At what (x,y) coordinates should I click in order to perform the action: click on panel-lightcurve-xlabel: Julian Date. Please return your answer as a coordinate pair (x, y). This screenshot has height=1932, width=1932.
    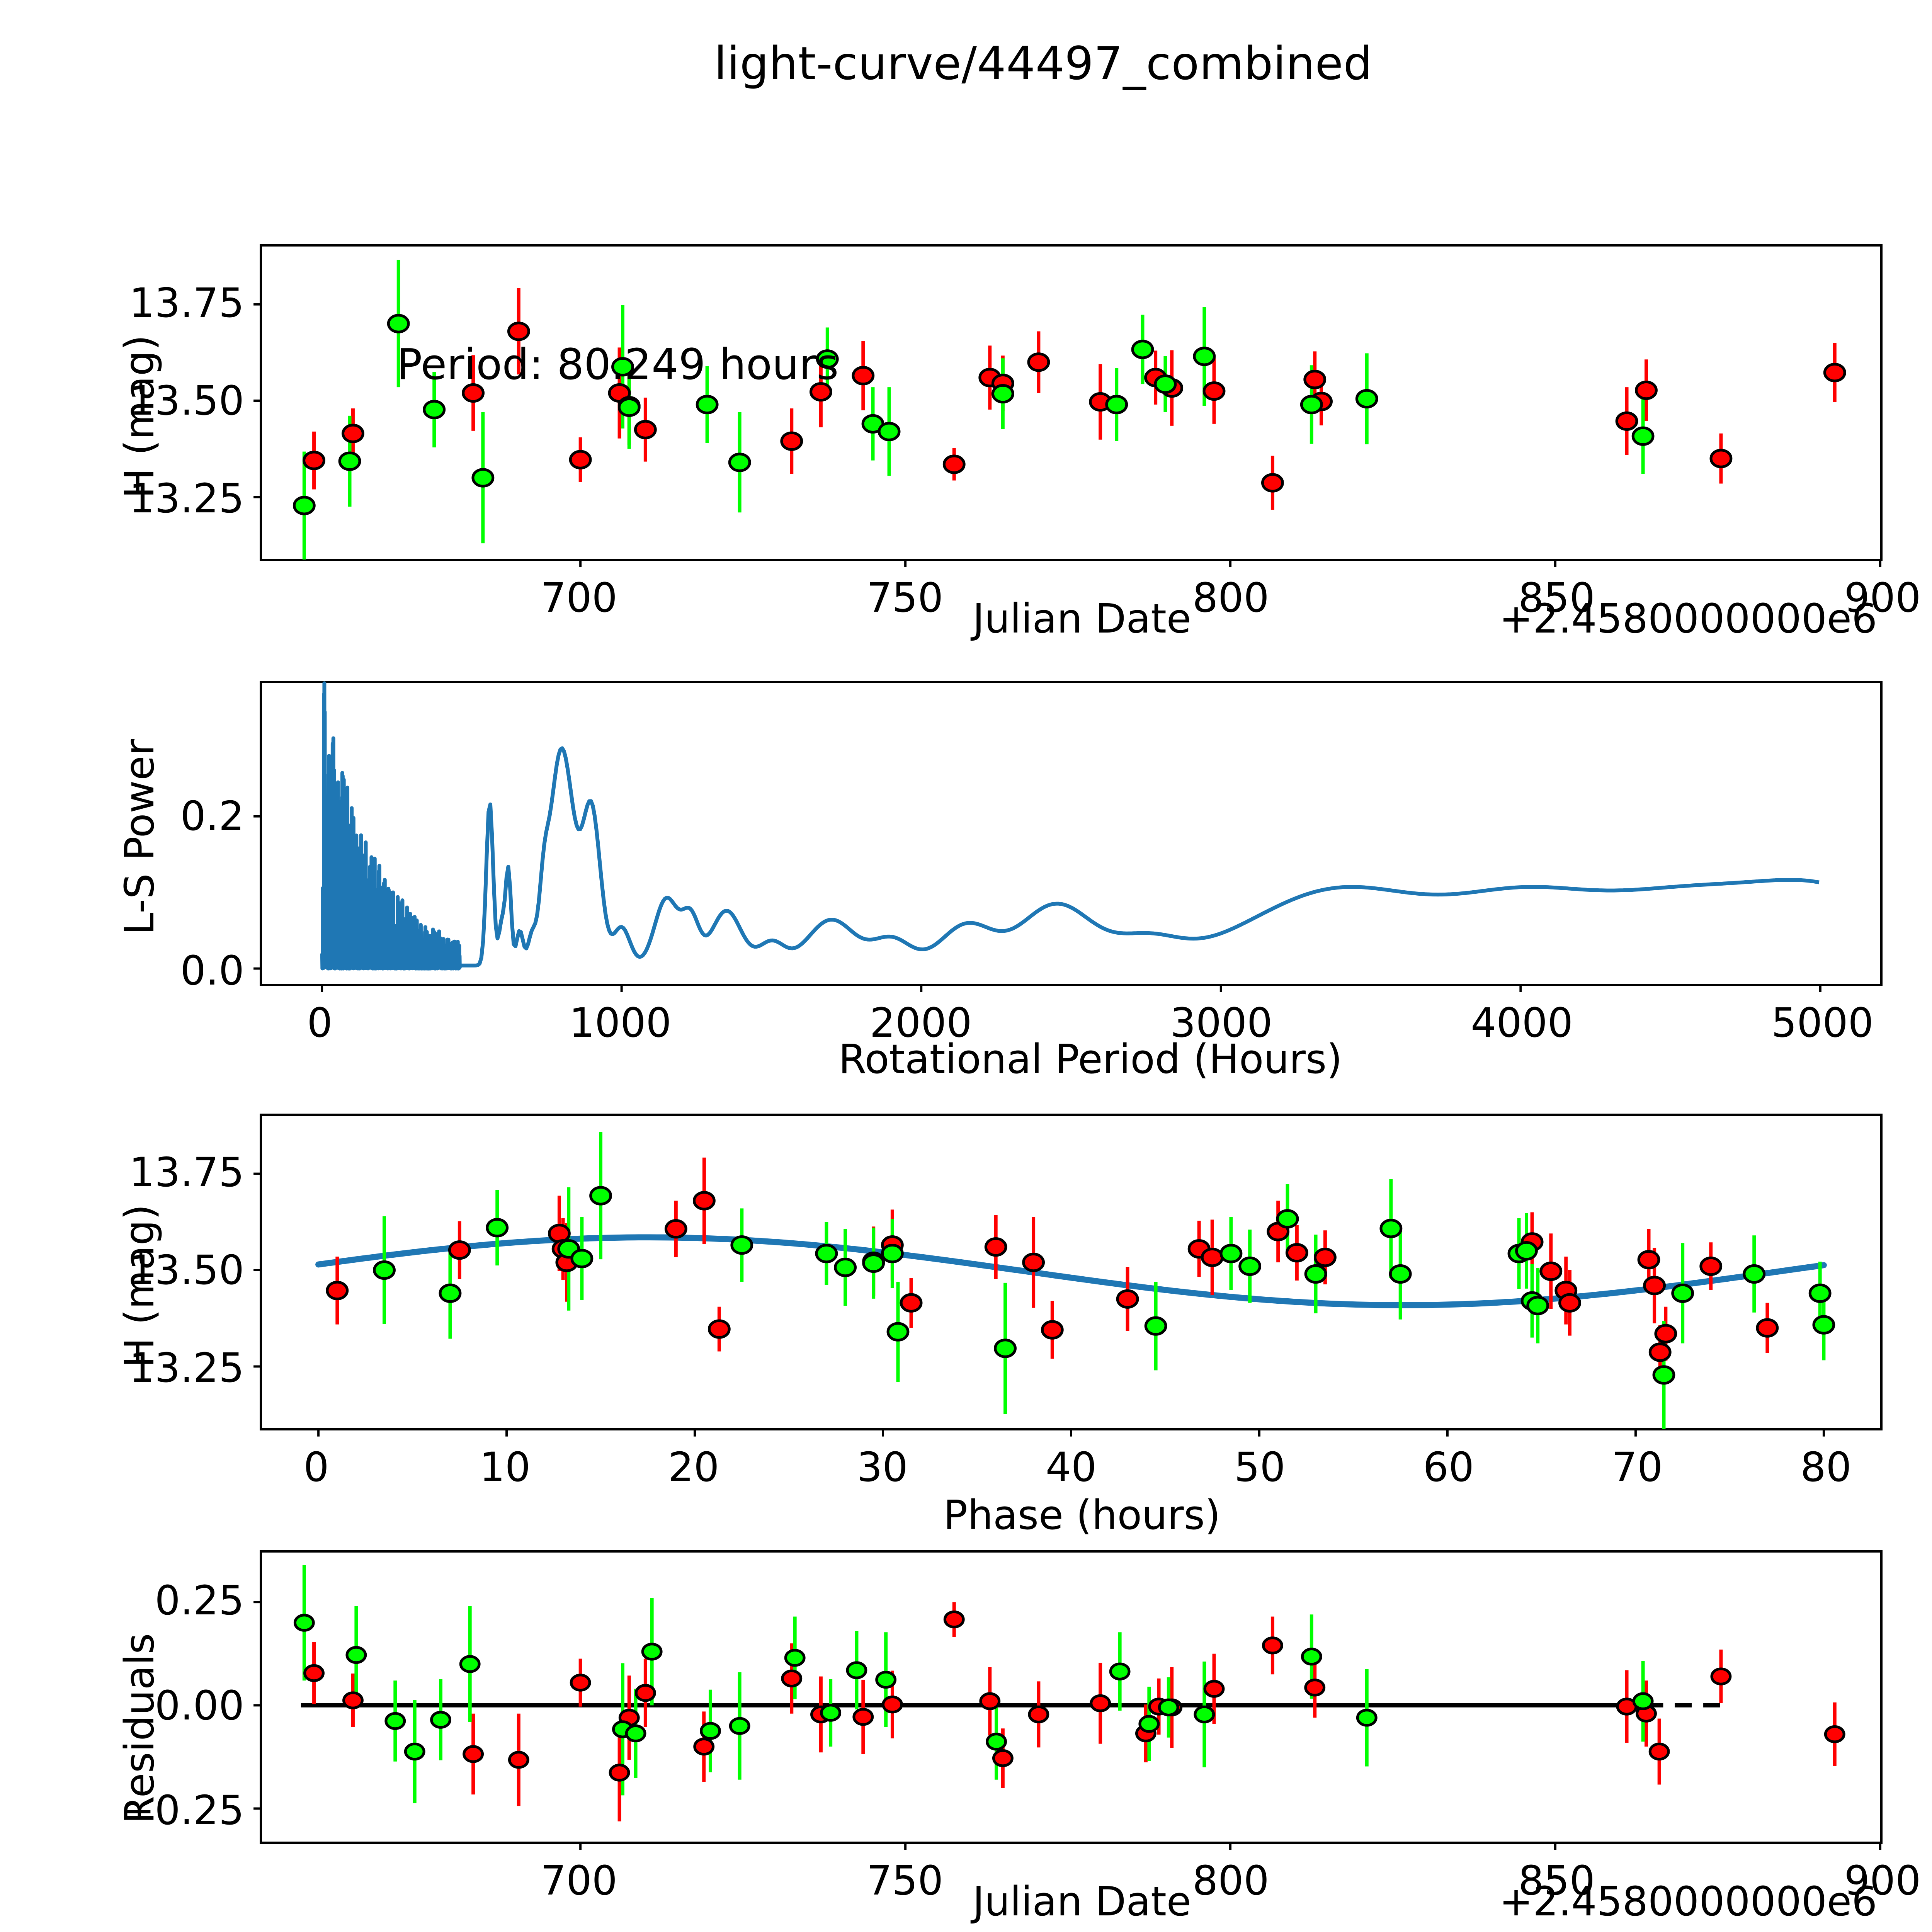
    Looking at the image, I should click on (1082, 618).